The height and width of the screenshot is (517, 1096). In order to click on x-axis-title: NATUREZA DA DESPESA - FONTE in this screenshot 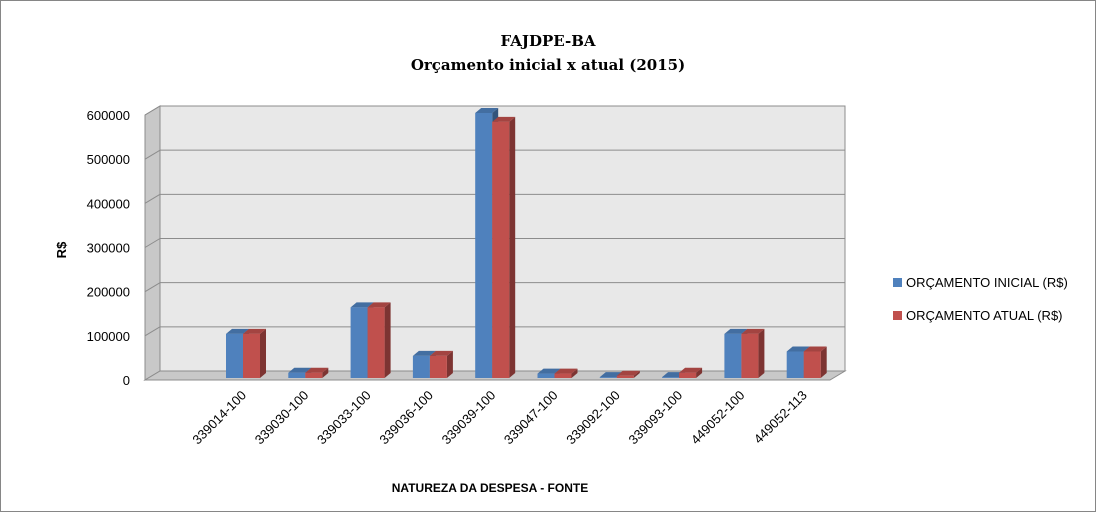, I will do `click(490, 488)`.